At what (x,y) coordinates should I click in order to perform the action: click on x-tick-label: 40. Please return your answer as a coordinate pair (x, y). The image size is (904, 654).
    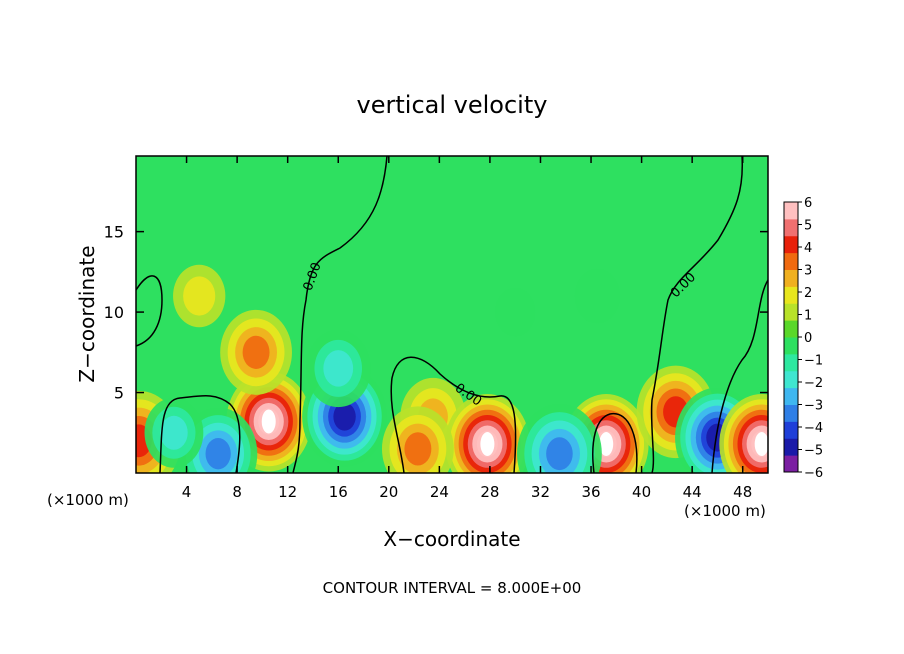
    Looking at the image, I should click on (641, 492).